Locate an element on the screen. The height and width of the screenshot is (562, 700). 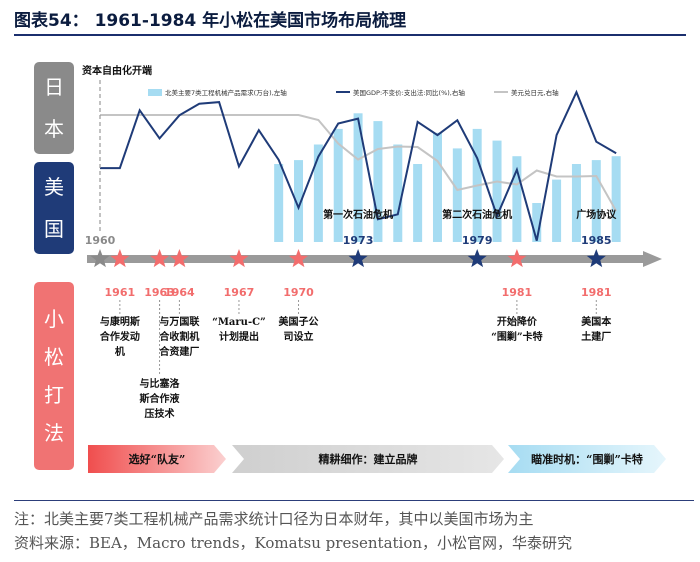
top-event-label: 第一次石油危机 is located at coordinates (358, 214).